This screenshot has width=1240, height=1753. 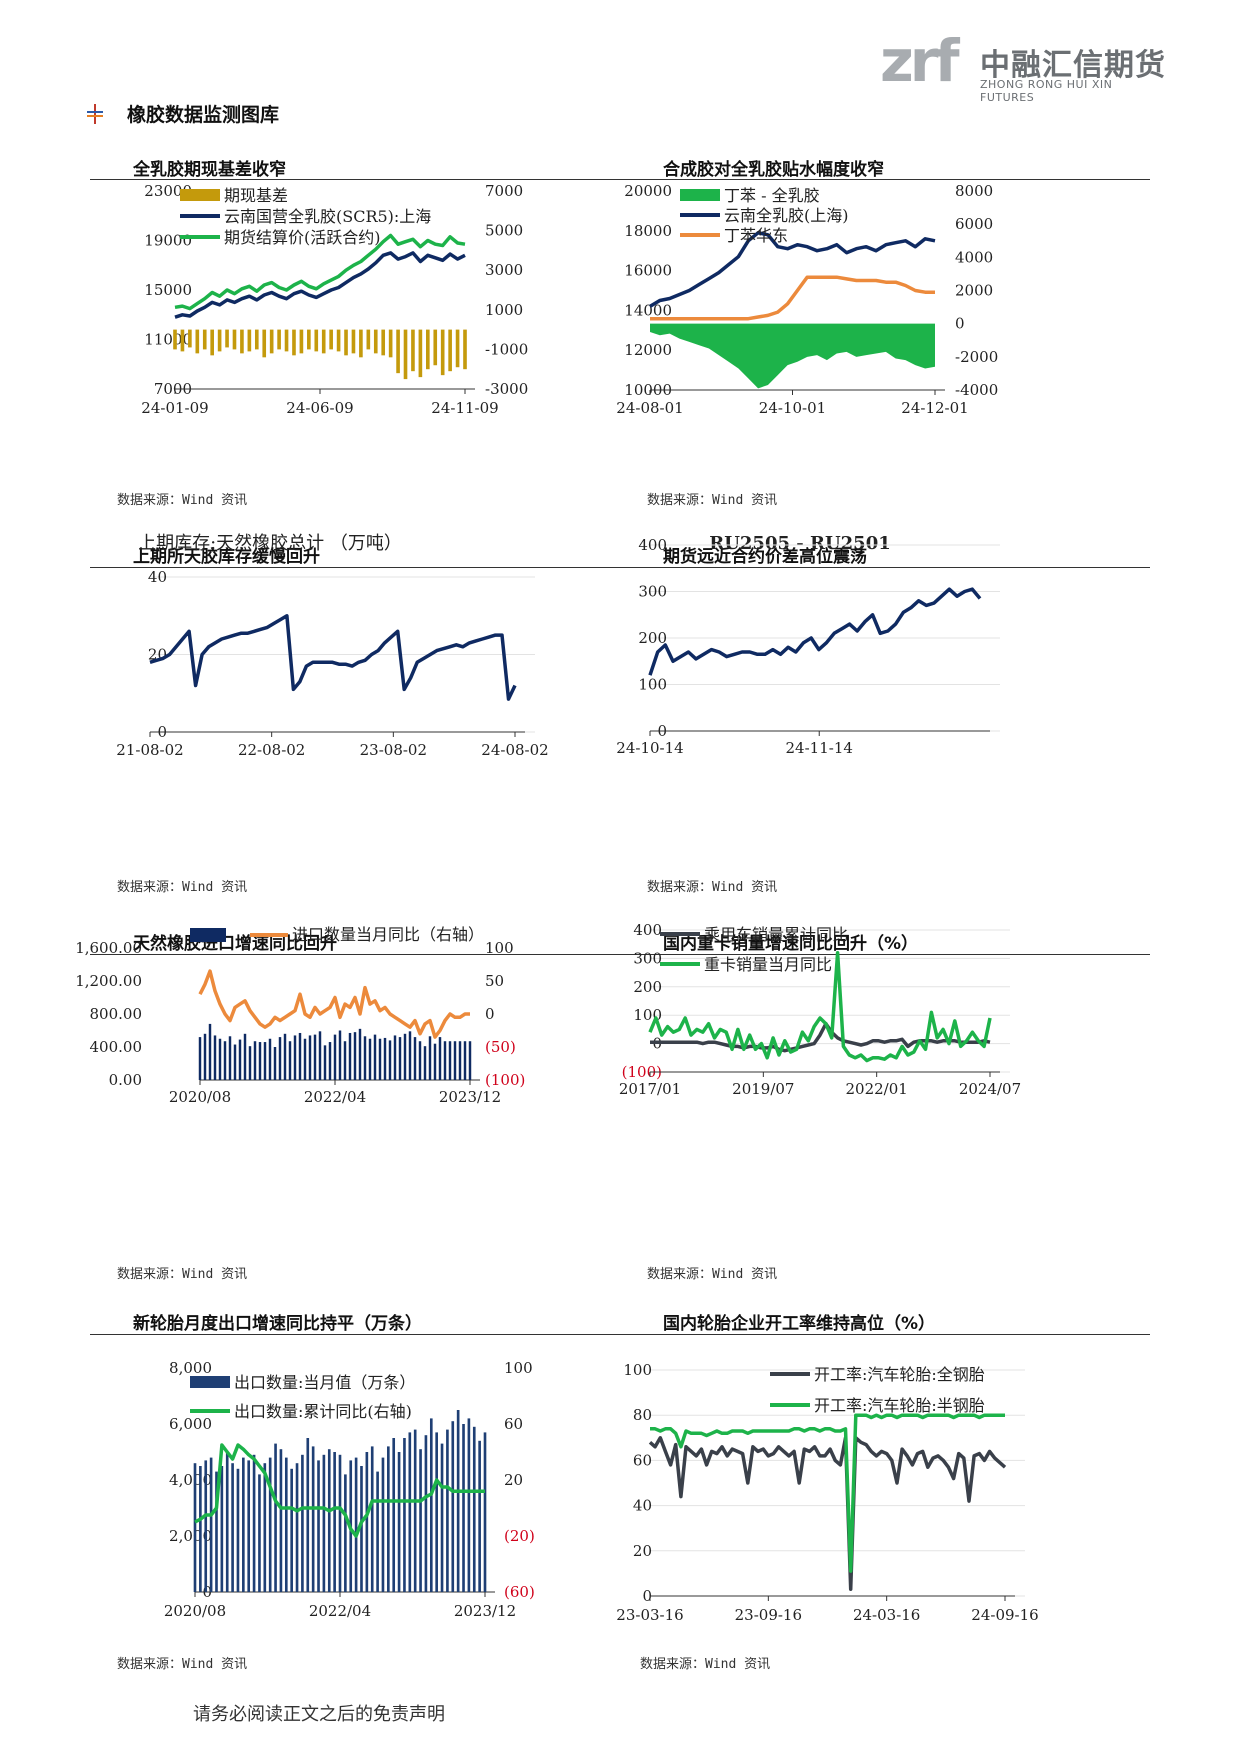 I want to click on y-tick-label-left: 100, so click(x=652, y=685).